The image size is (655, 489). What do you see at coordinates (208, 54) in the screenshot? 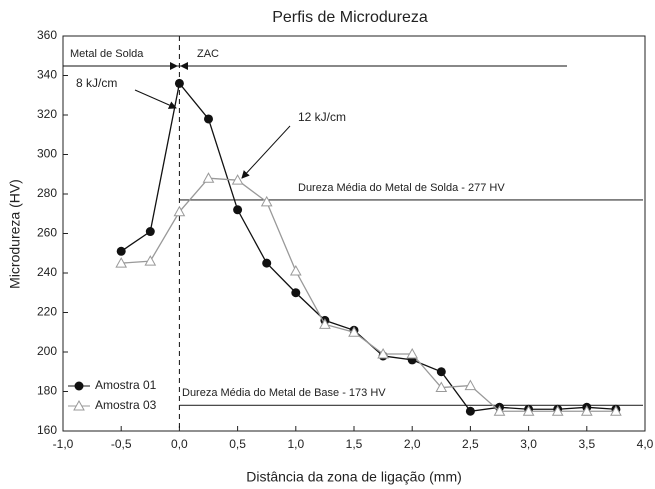
I see `annotation: ZAC` at bounding box center [208, 54].